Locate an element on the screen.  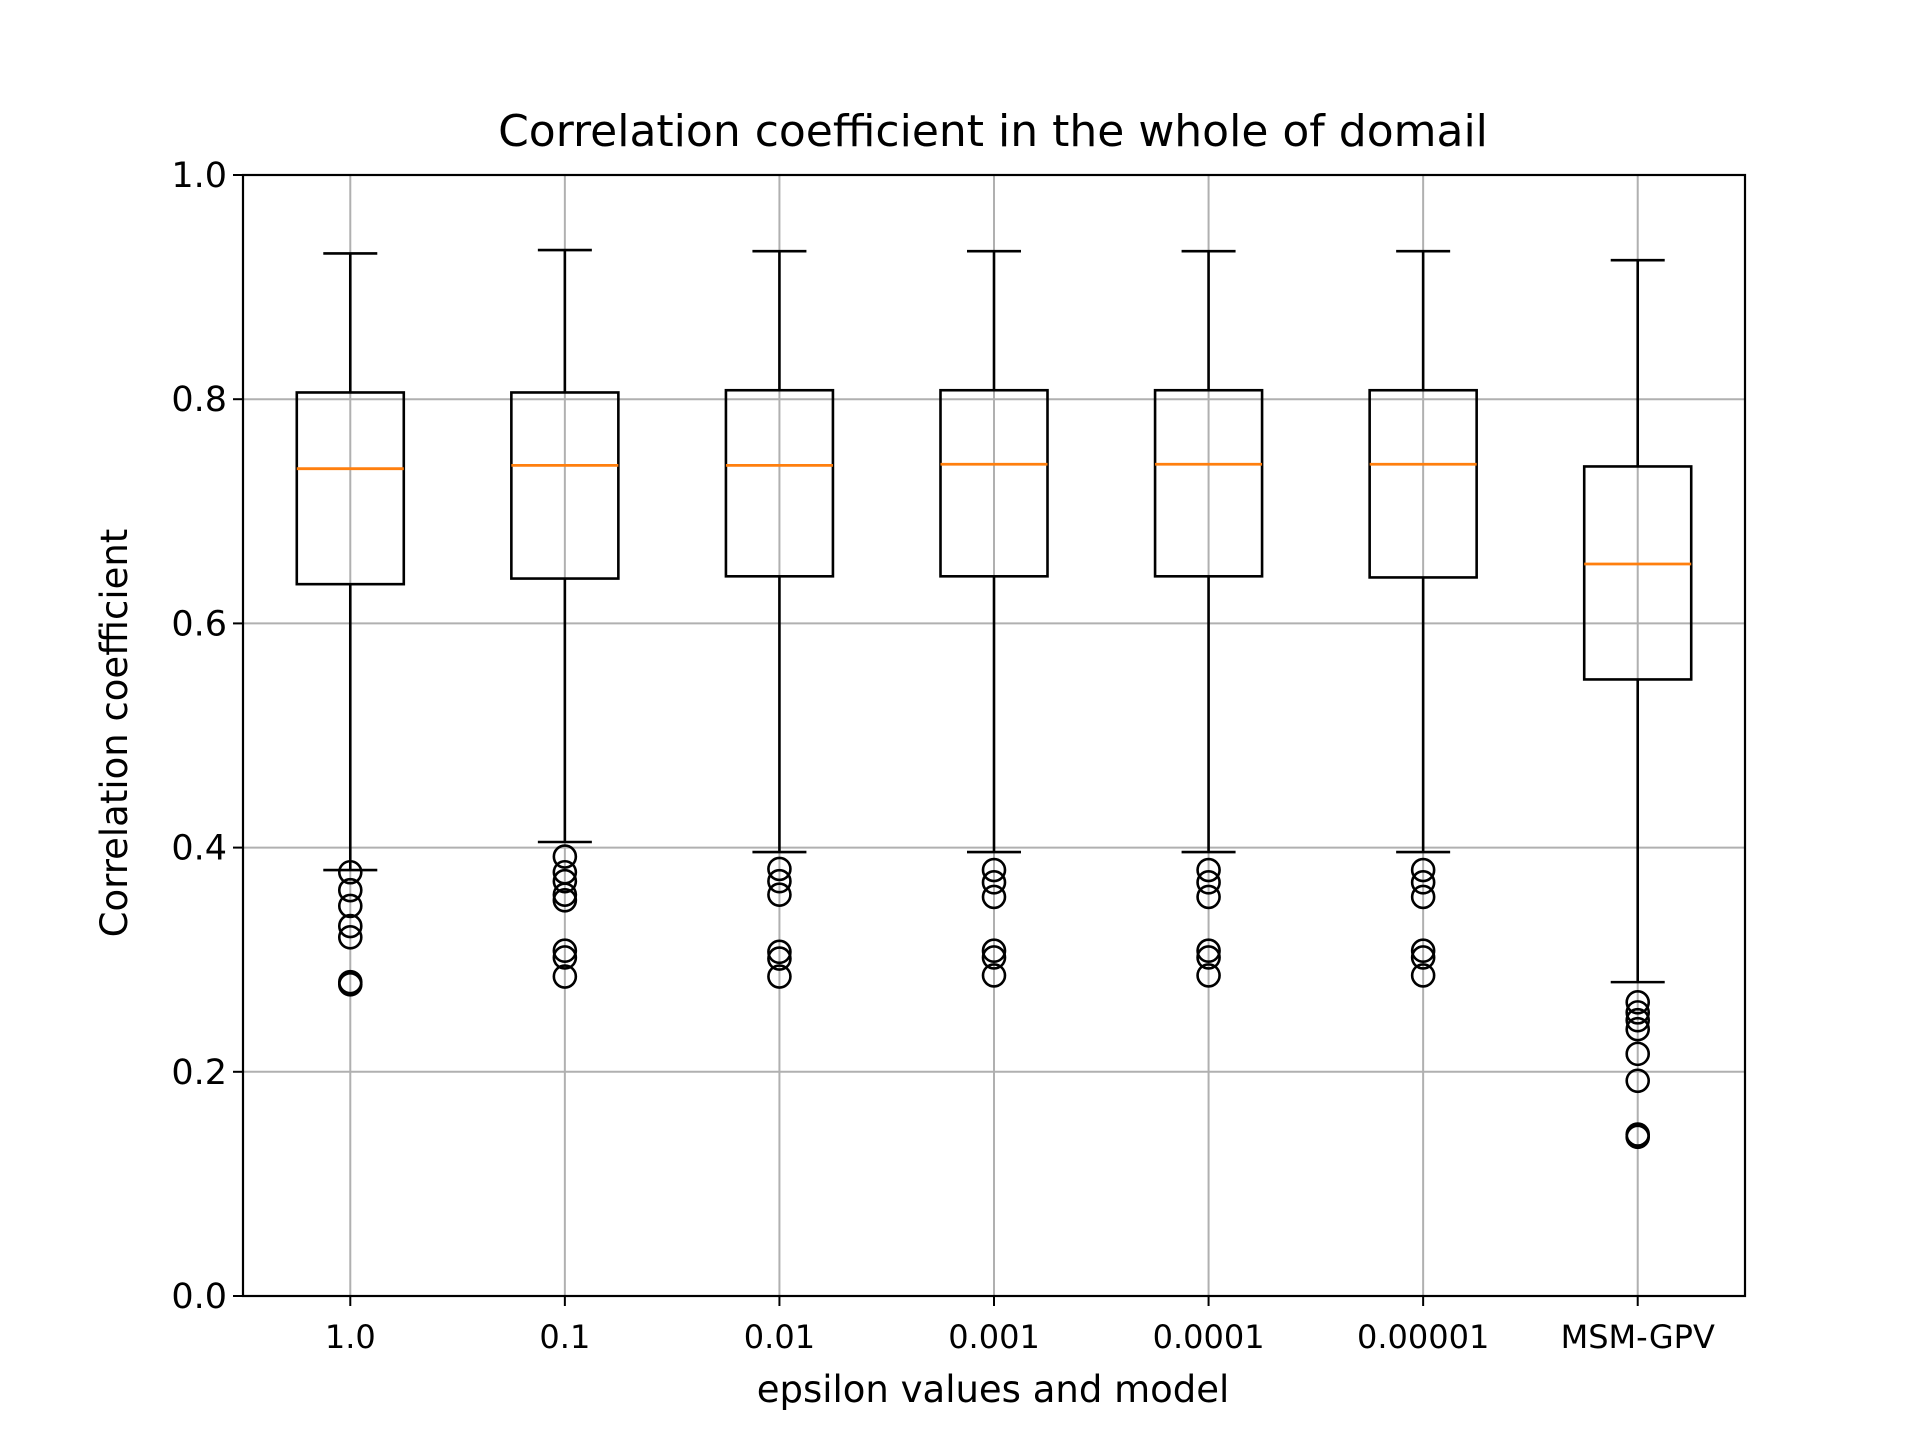
x-axis-ticks: 1.0 0.1 0.01 0.001 0.0001 0.00001 MSM-GPV is located at coordinates (1020, 1326).